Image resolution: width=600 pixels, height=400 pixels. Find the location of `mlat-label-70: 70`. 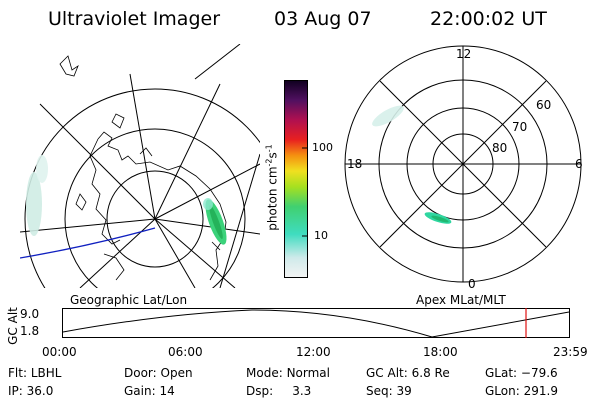

mlat-label-70: 70 is located at coordinates (520, 127).